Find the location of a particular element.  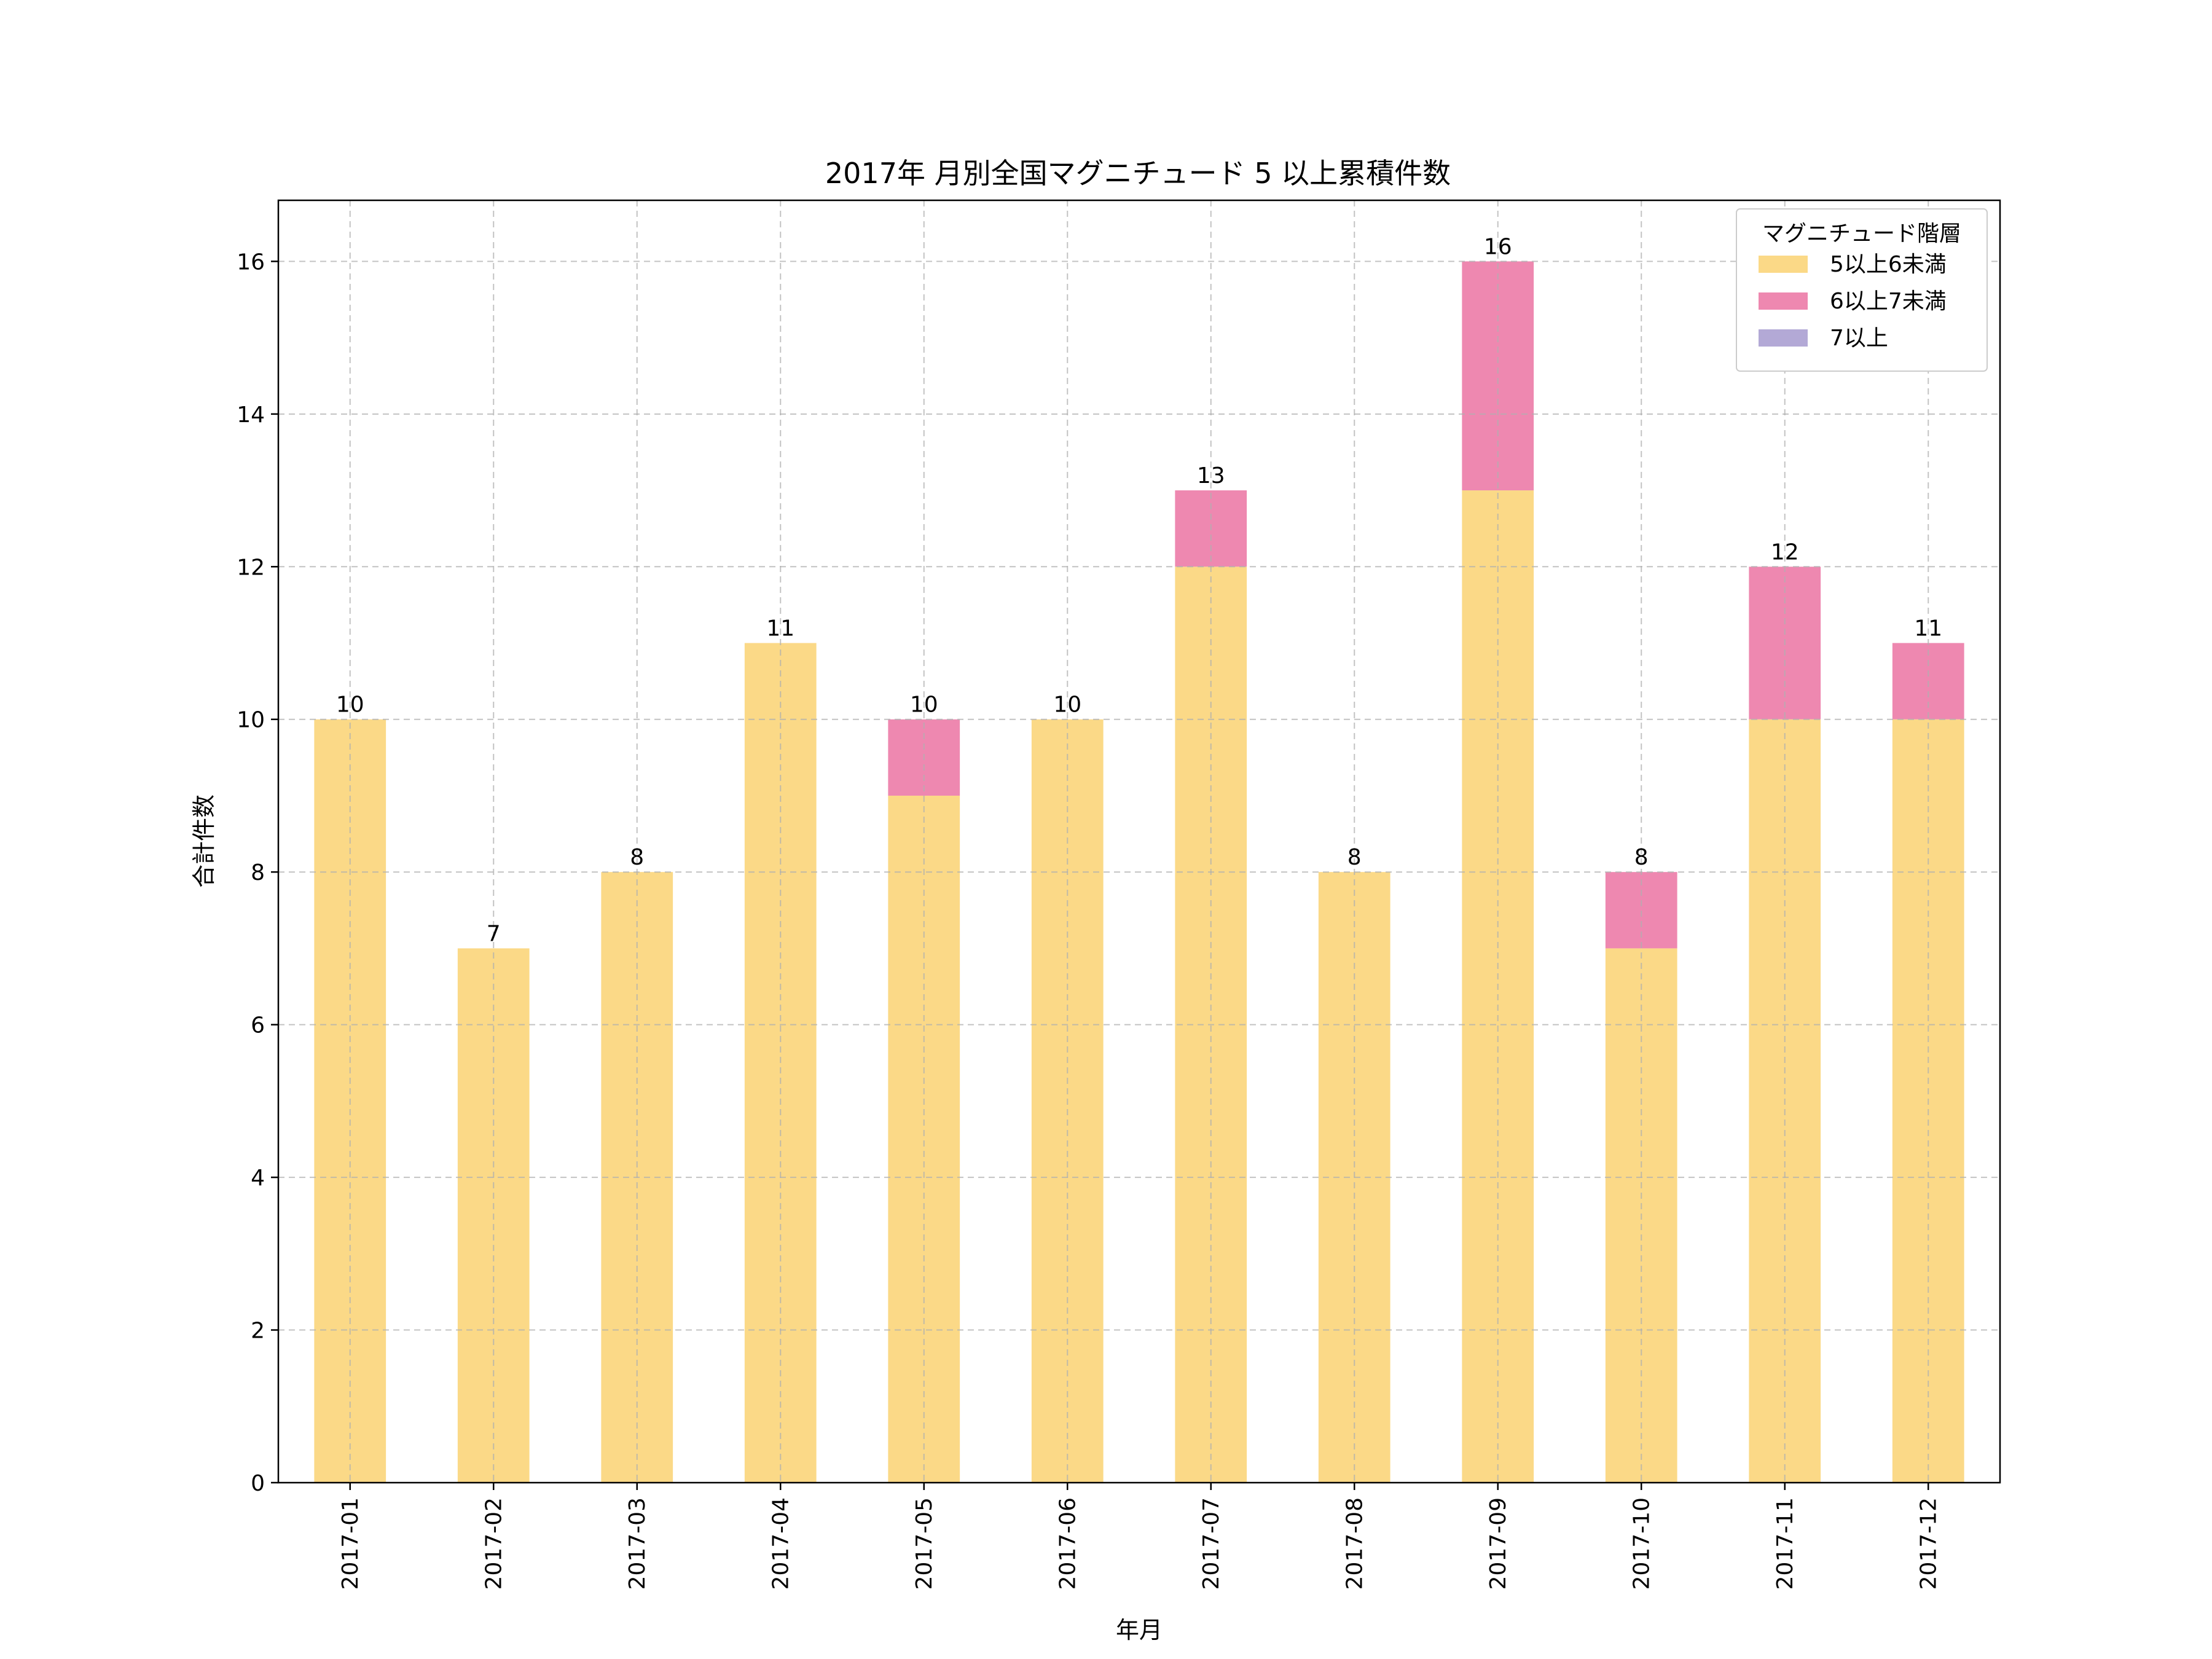

legend-label-0: 5以上6未満 is located at coordinates (1888, 264).